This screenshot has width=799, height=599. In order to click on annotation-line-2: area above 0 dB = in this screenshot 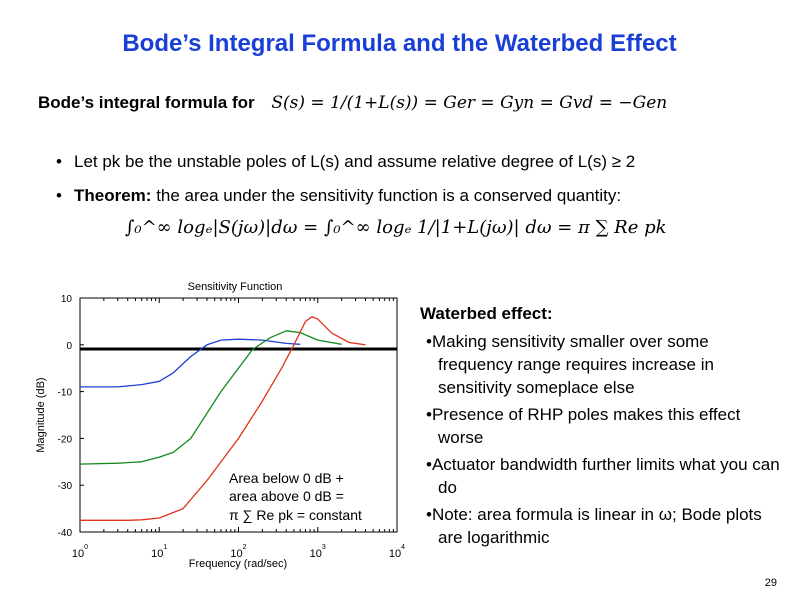, I will do `click(286, 496)`.